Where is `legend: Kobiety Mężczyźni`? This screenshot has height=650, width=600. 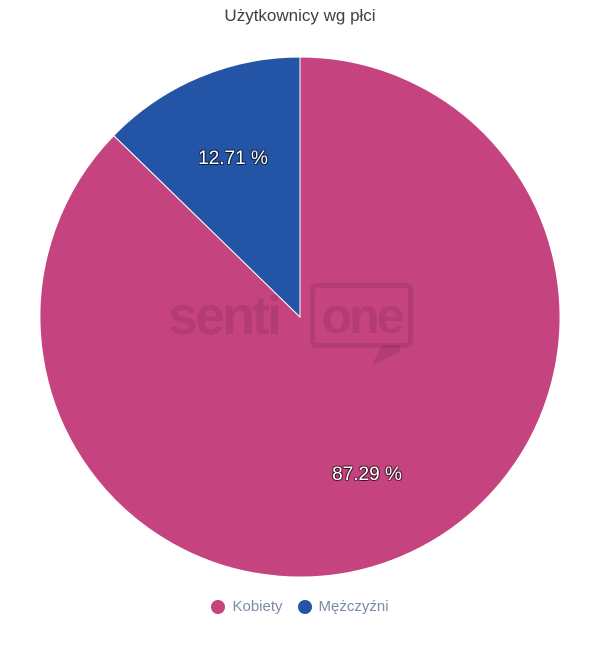 legend: Kobiety Mężczyźni is located at coordinates (300, 606).